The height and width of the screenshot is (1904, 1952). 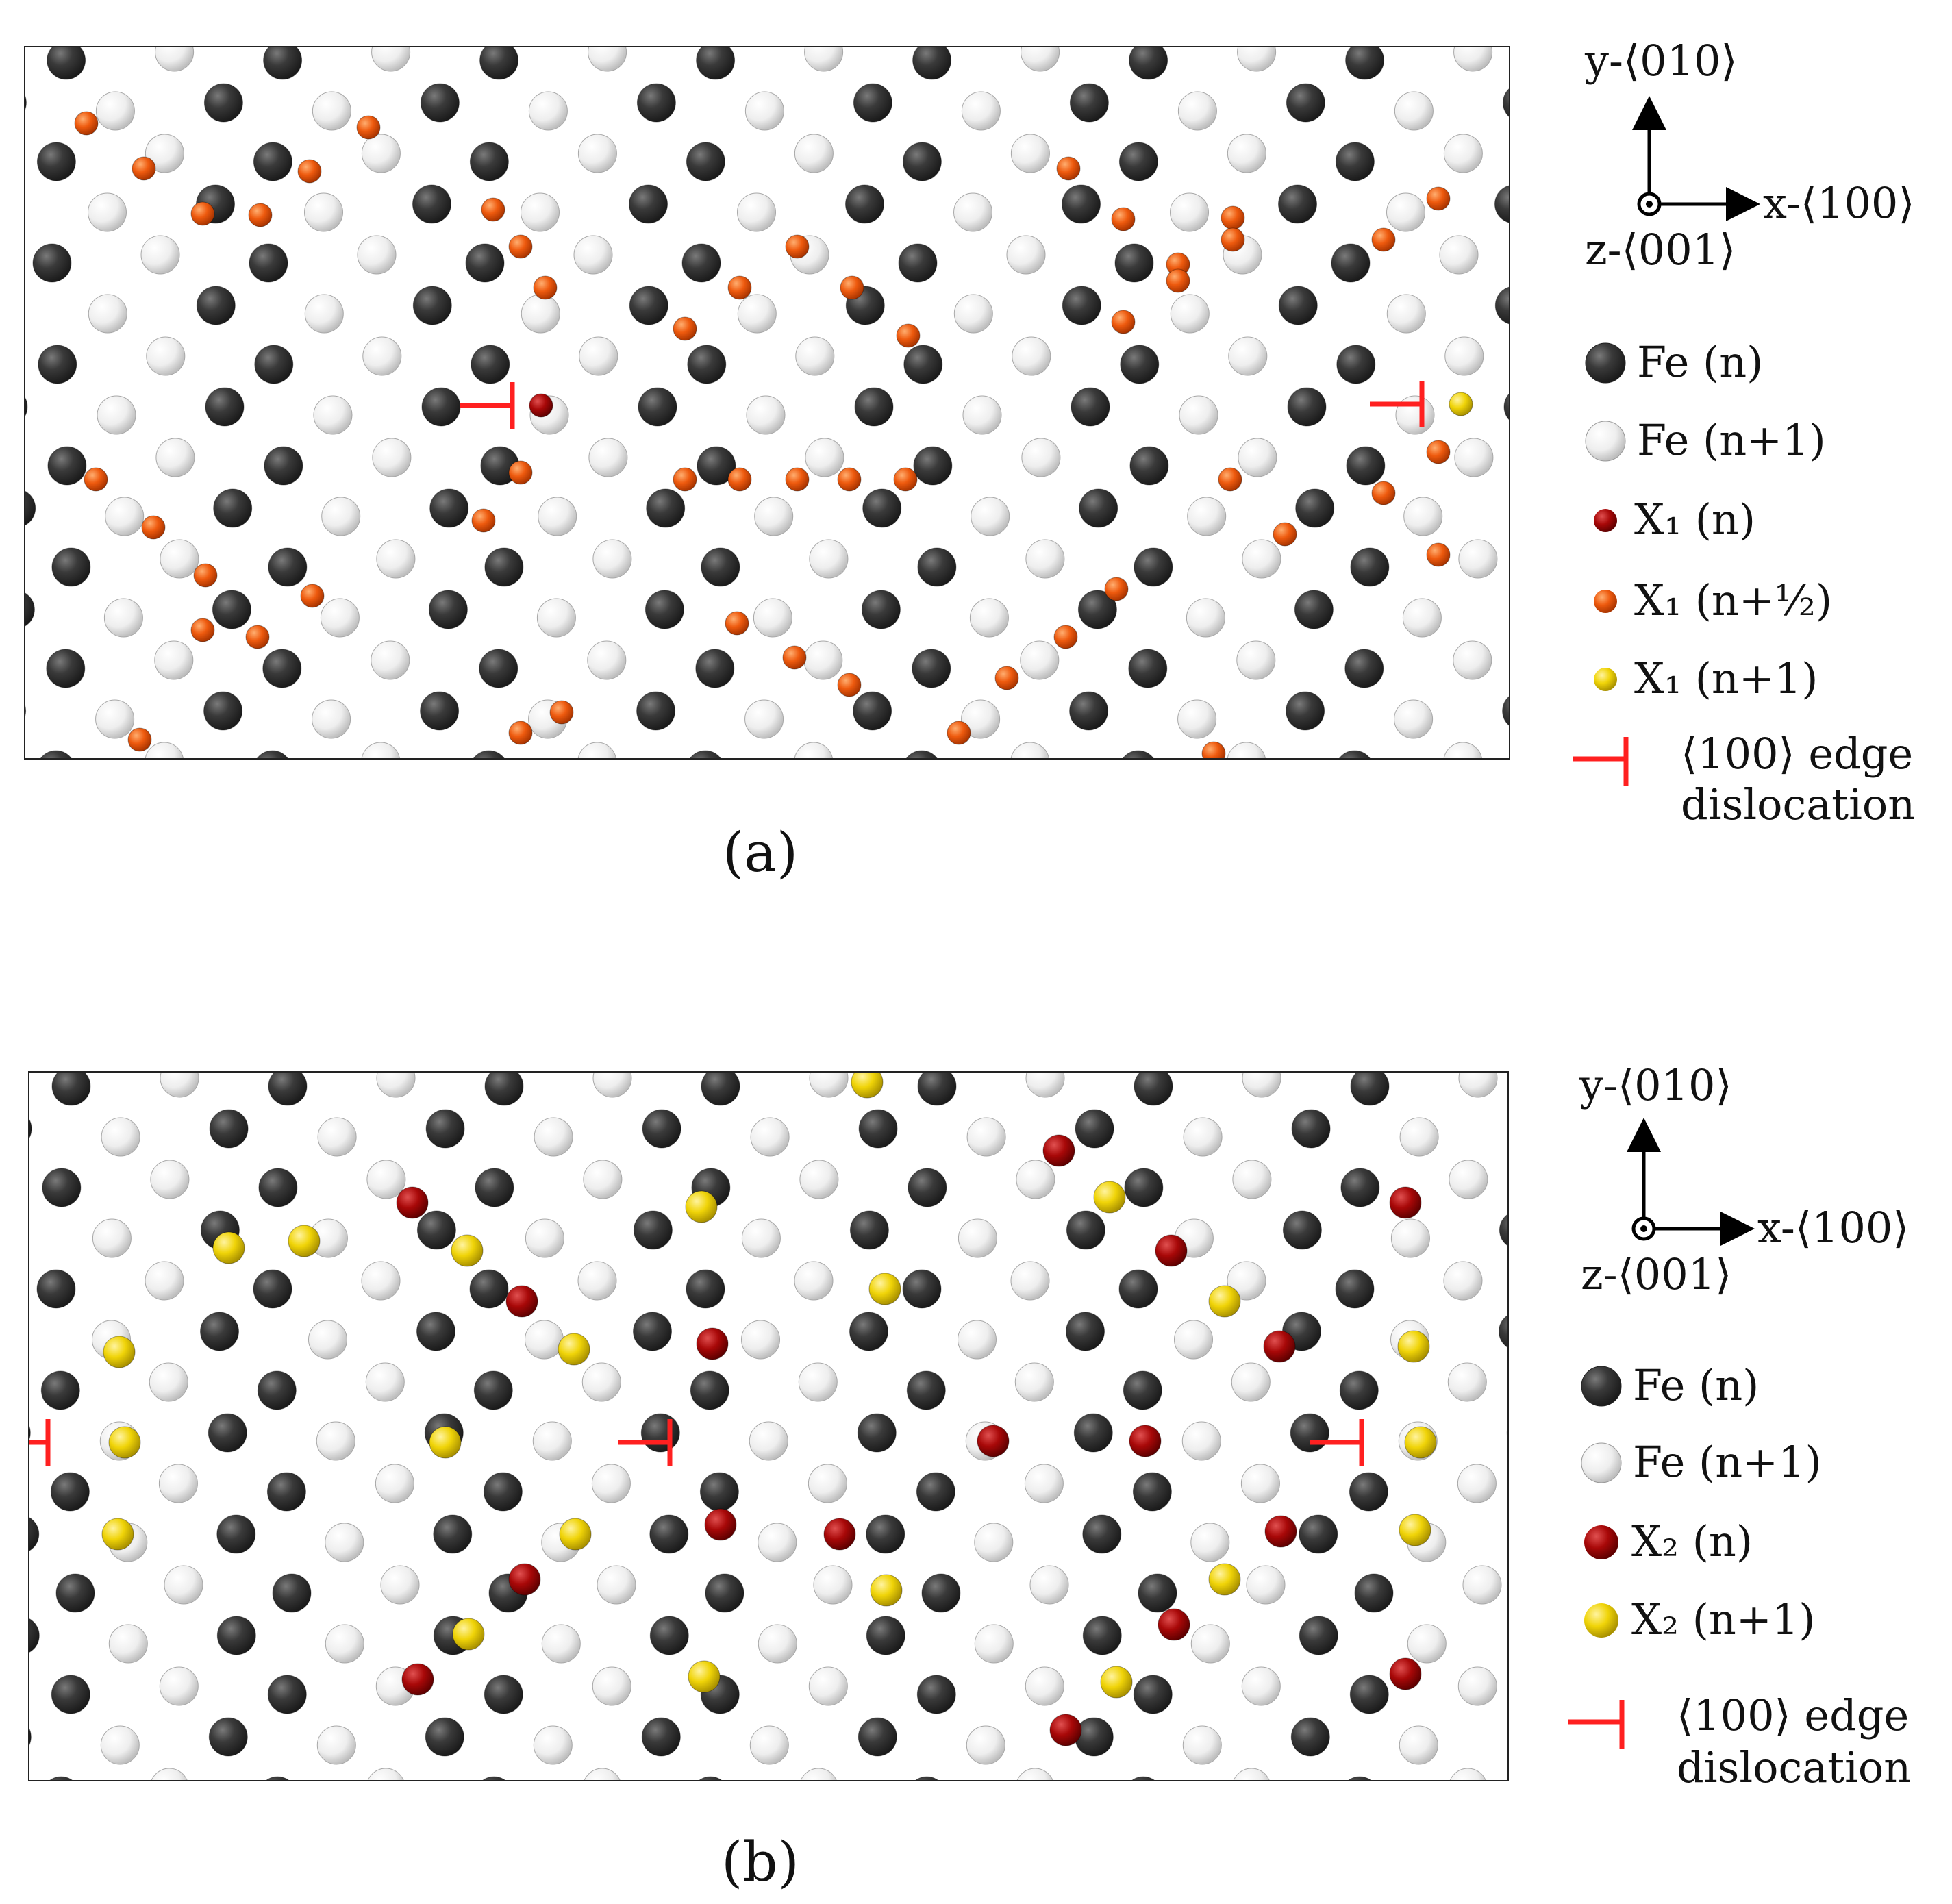 I want to click on panel-a-legend: Fe (n) Fe (n+1) X₁ (n) X₁ (n+½) X₁ (n+1), so click(x=1744, y=583).